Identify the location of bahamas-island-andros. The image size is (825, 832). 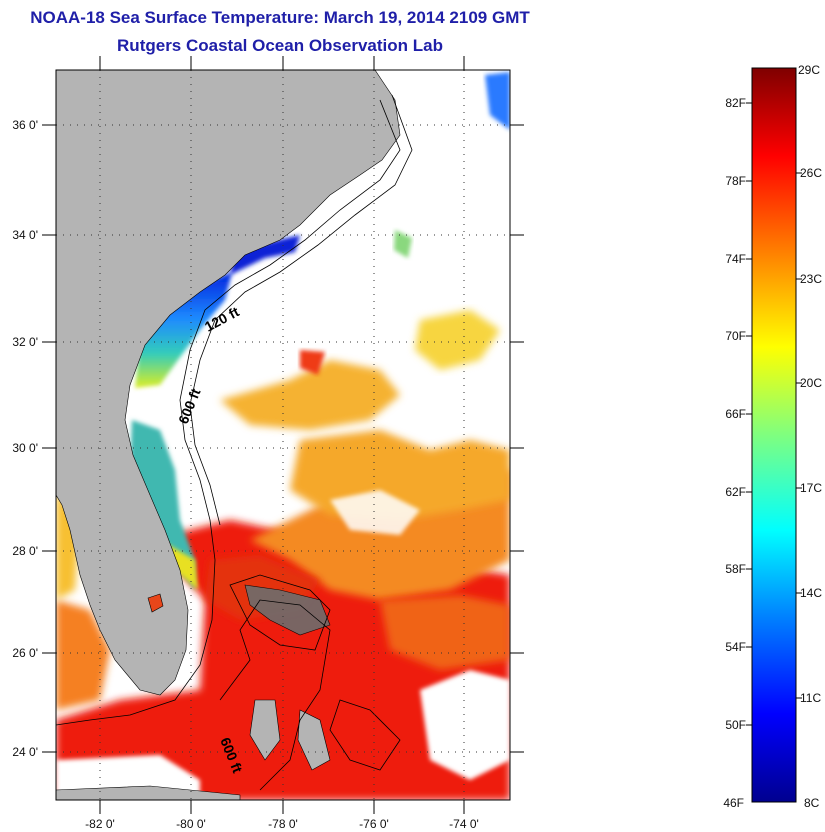
(265, 730).